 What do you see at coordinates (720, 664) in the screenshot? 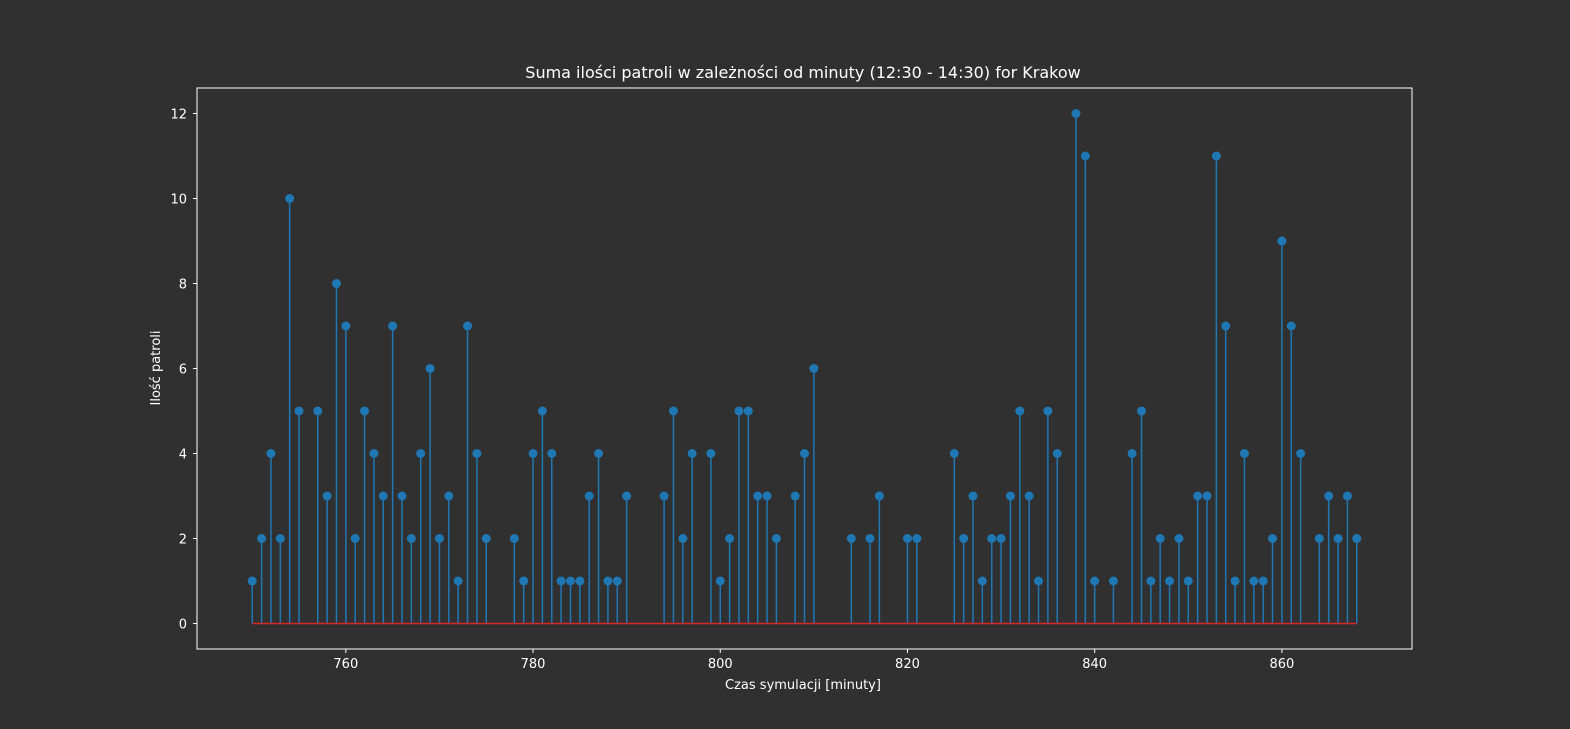
I see `x-tick-label: 800` at bounding box center [720, 664].